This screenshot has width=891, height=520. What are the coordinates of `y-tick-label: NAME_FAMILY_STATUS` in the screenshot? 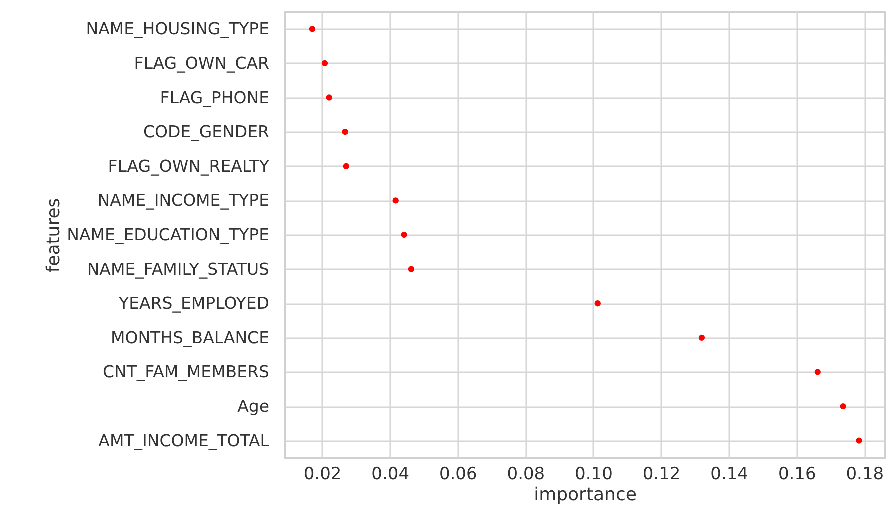 It's located at (178, 269).